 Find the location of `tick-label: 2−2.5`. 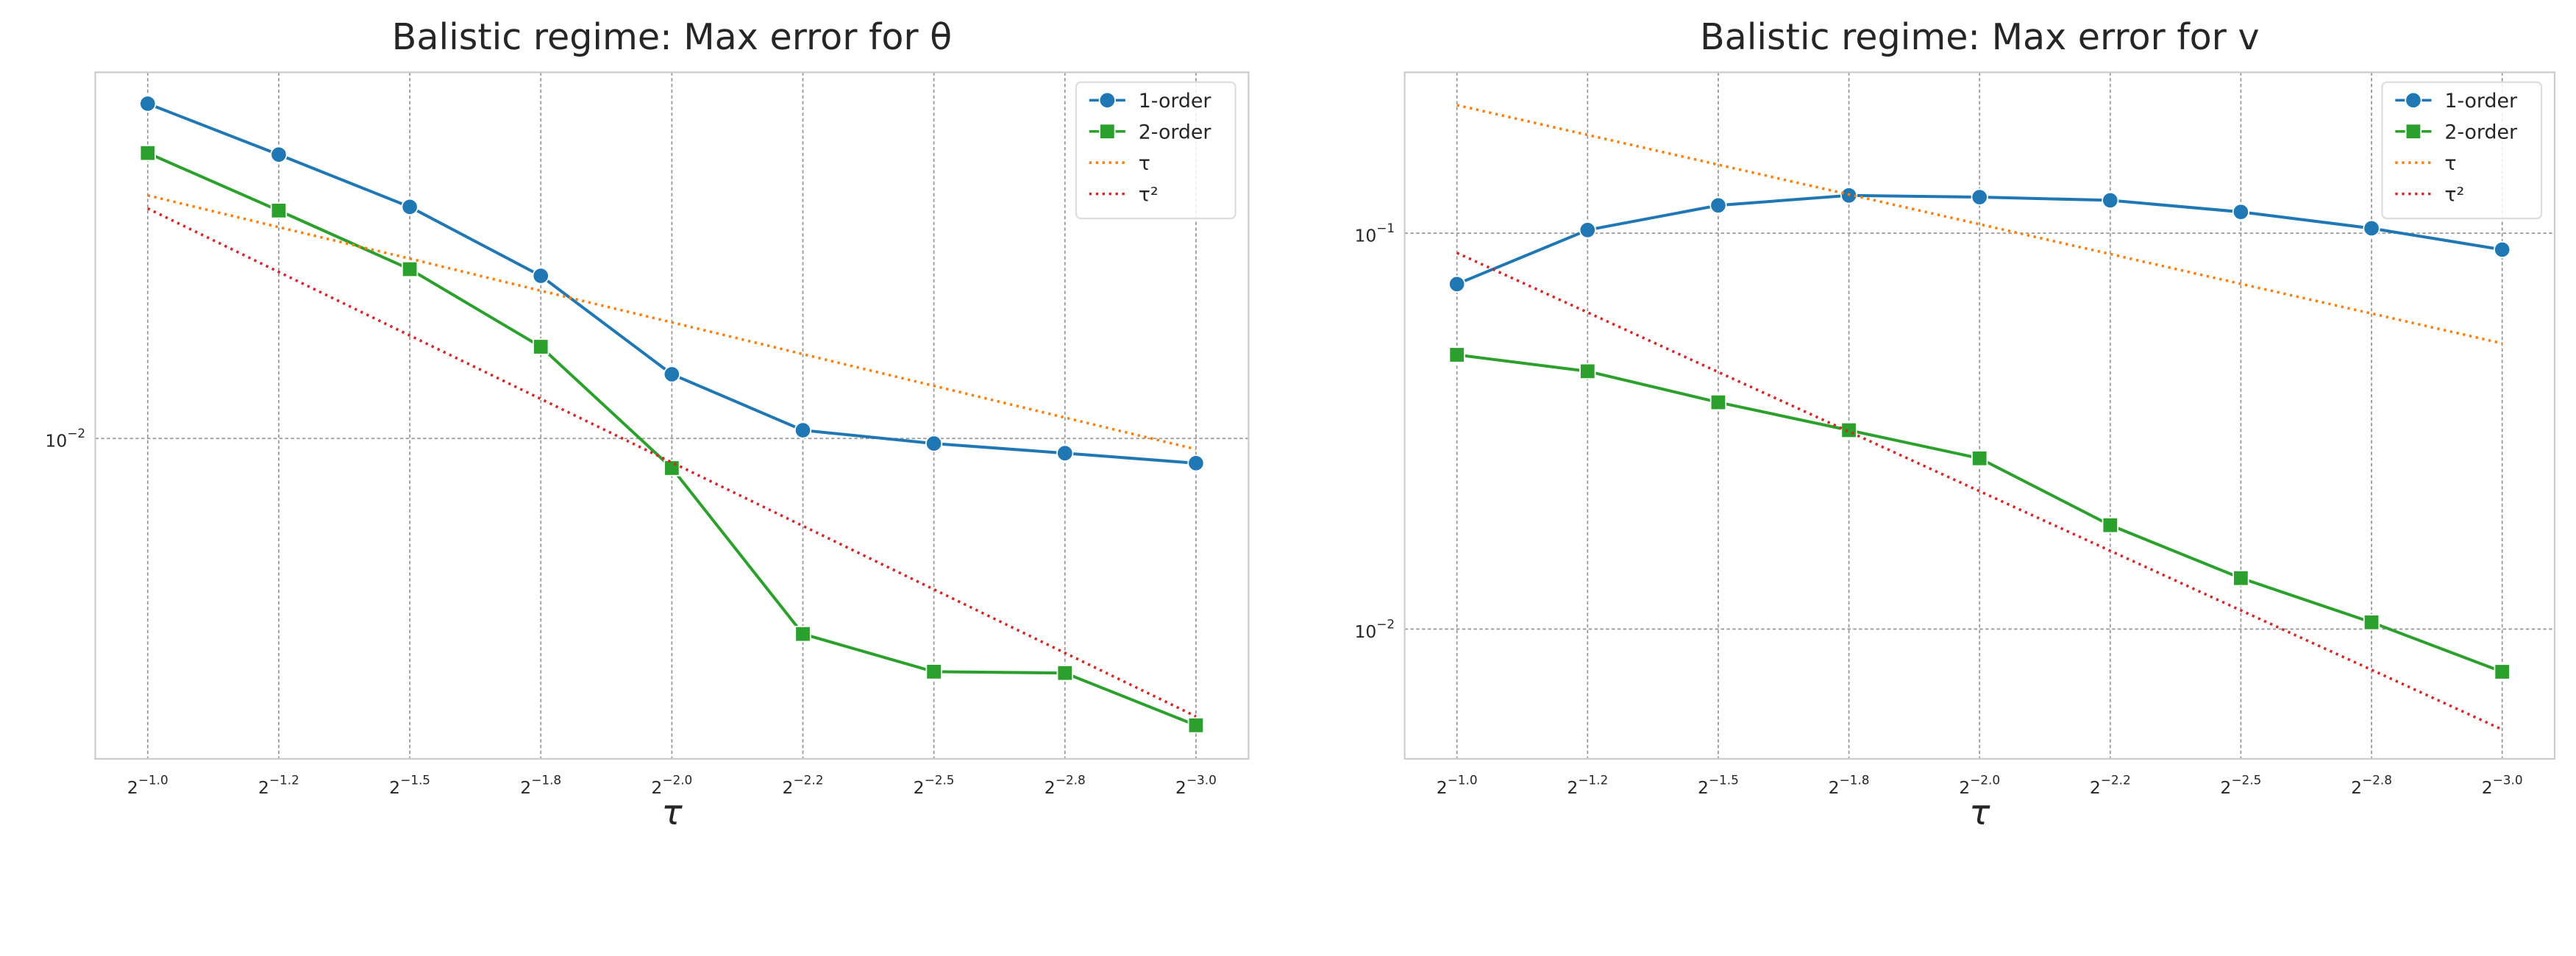

tick-label: 2−2.5 is located at coordinates (2240, 785).